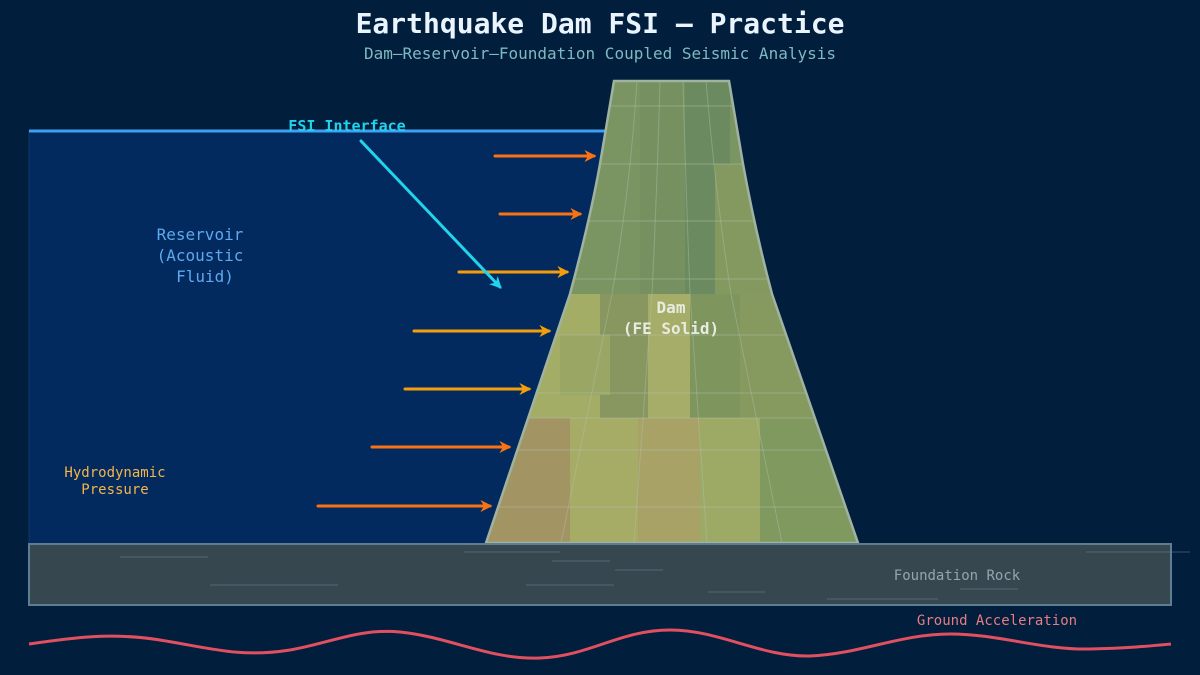  Describe the element at coordinates (997, 621) in the screenshot. I see `ground-acceleration-label: Ground Acceleration` at that location.